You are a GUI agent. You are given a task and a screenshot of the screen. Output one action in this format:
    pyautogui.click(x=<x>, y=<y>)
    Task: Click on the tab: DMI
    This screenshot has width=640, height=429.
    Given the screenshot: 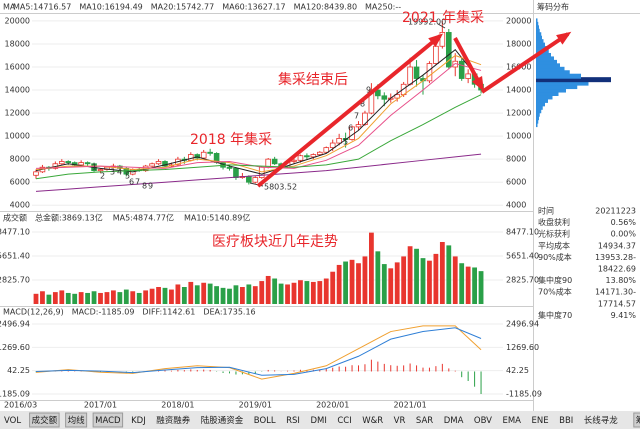 What is the action you would take?
    pyautogui.click(x=318, y=421)
    